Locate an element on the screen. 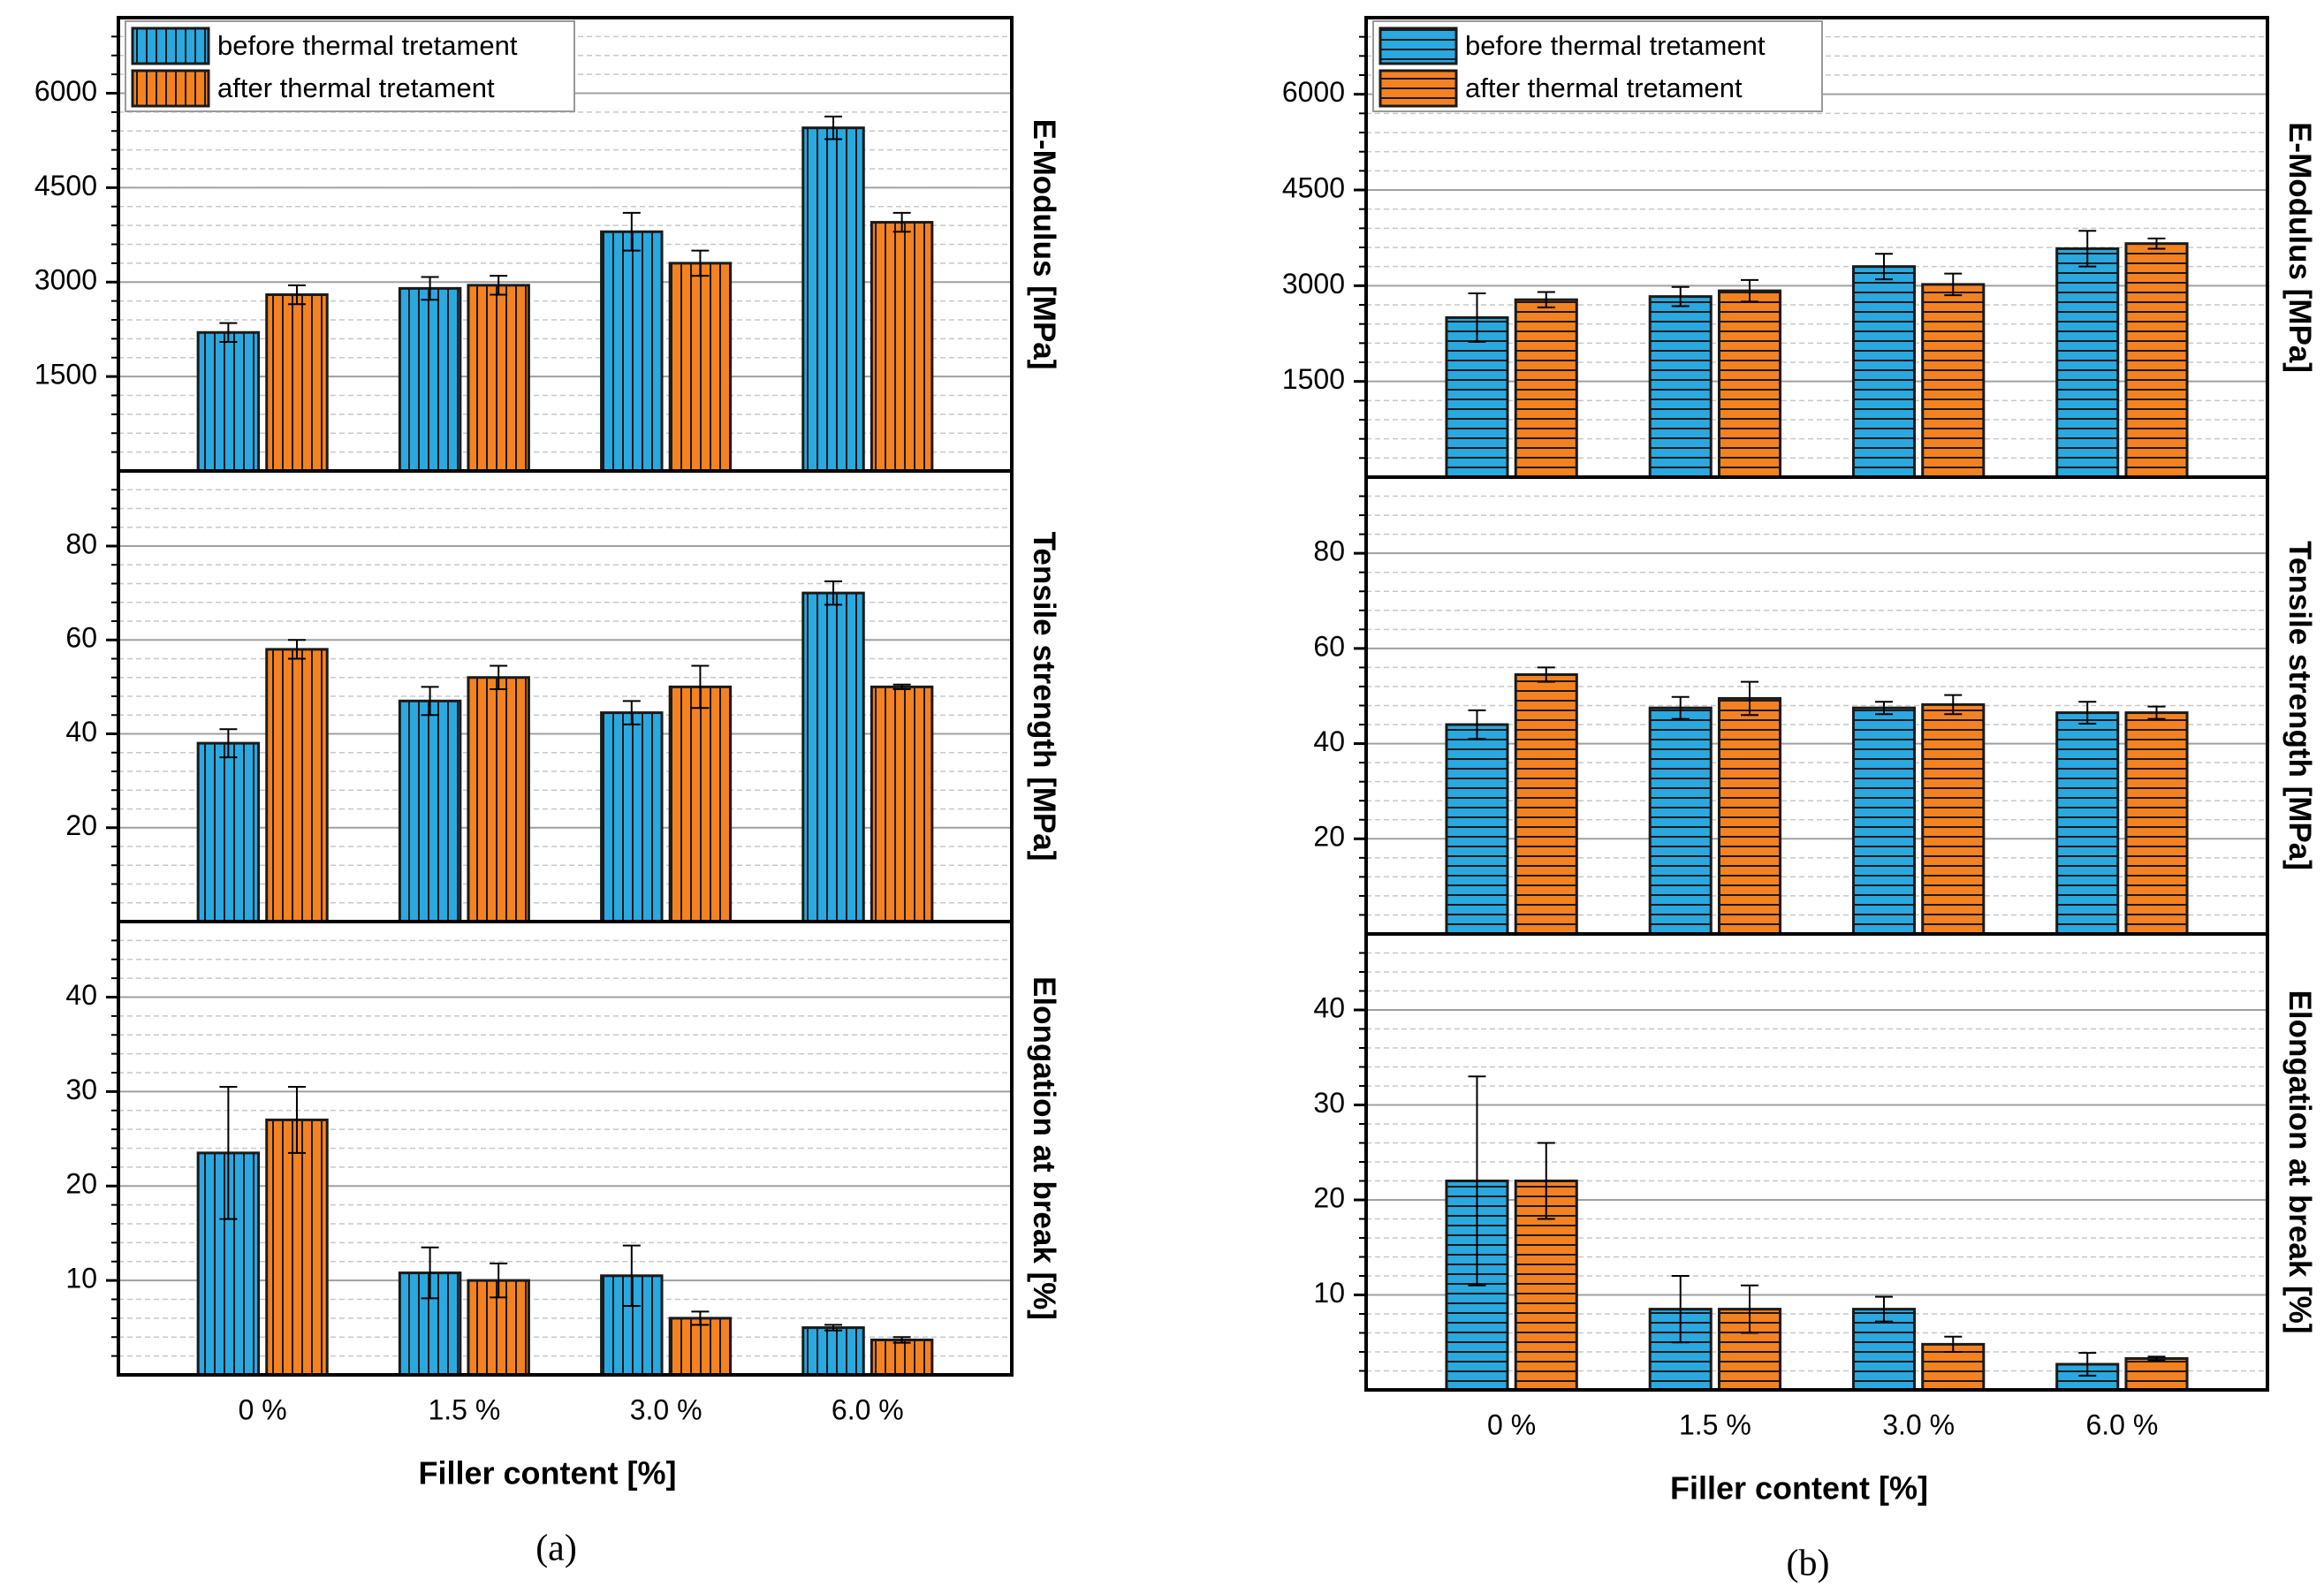 The height and width of the screenshot is (1594, 2324). y-axis-label: E-Modulus [MPa] is located at coordinates (2299, 247).